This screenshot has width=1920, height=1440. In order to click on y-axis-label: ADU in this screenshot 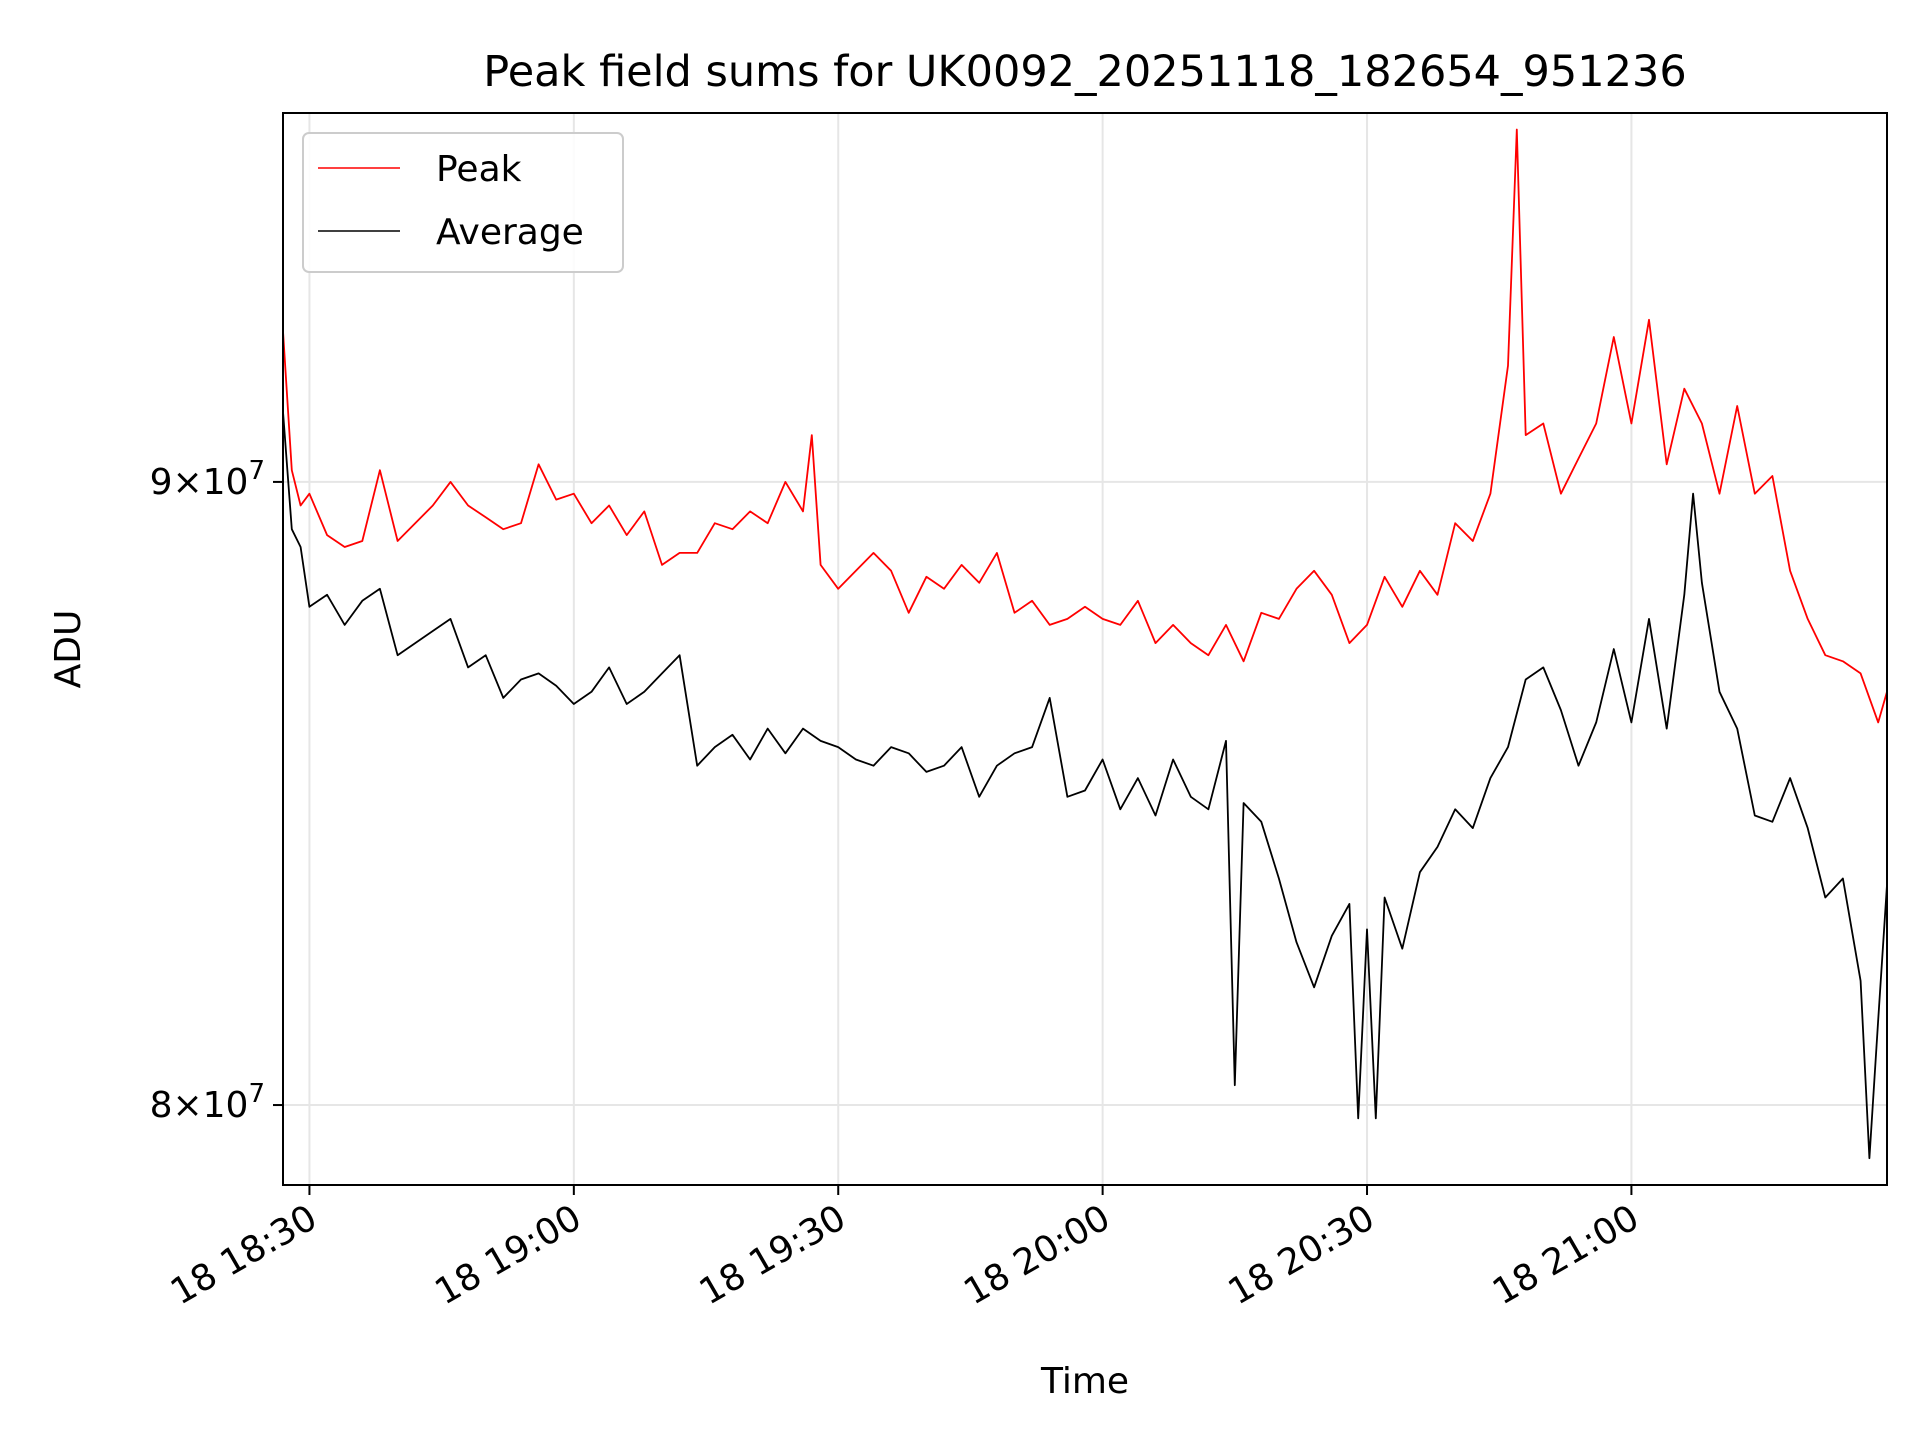, I will do `click(68, 649)`.